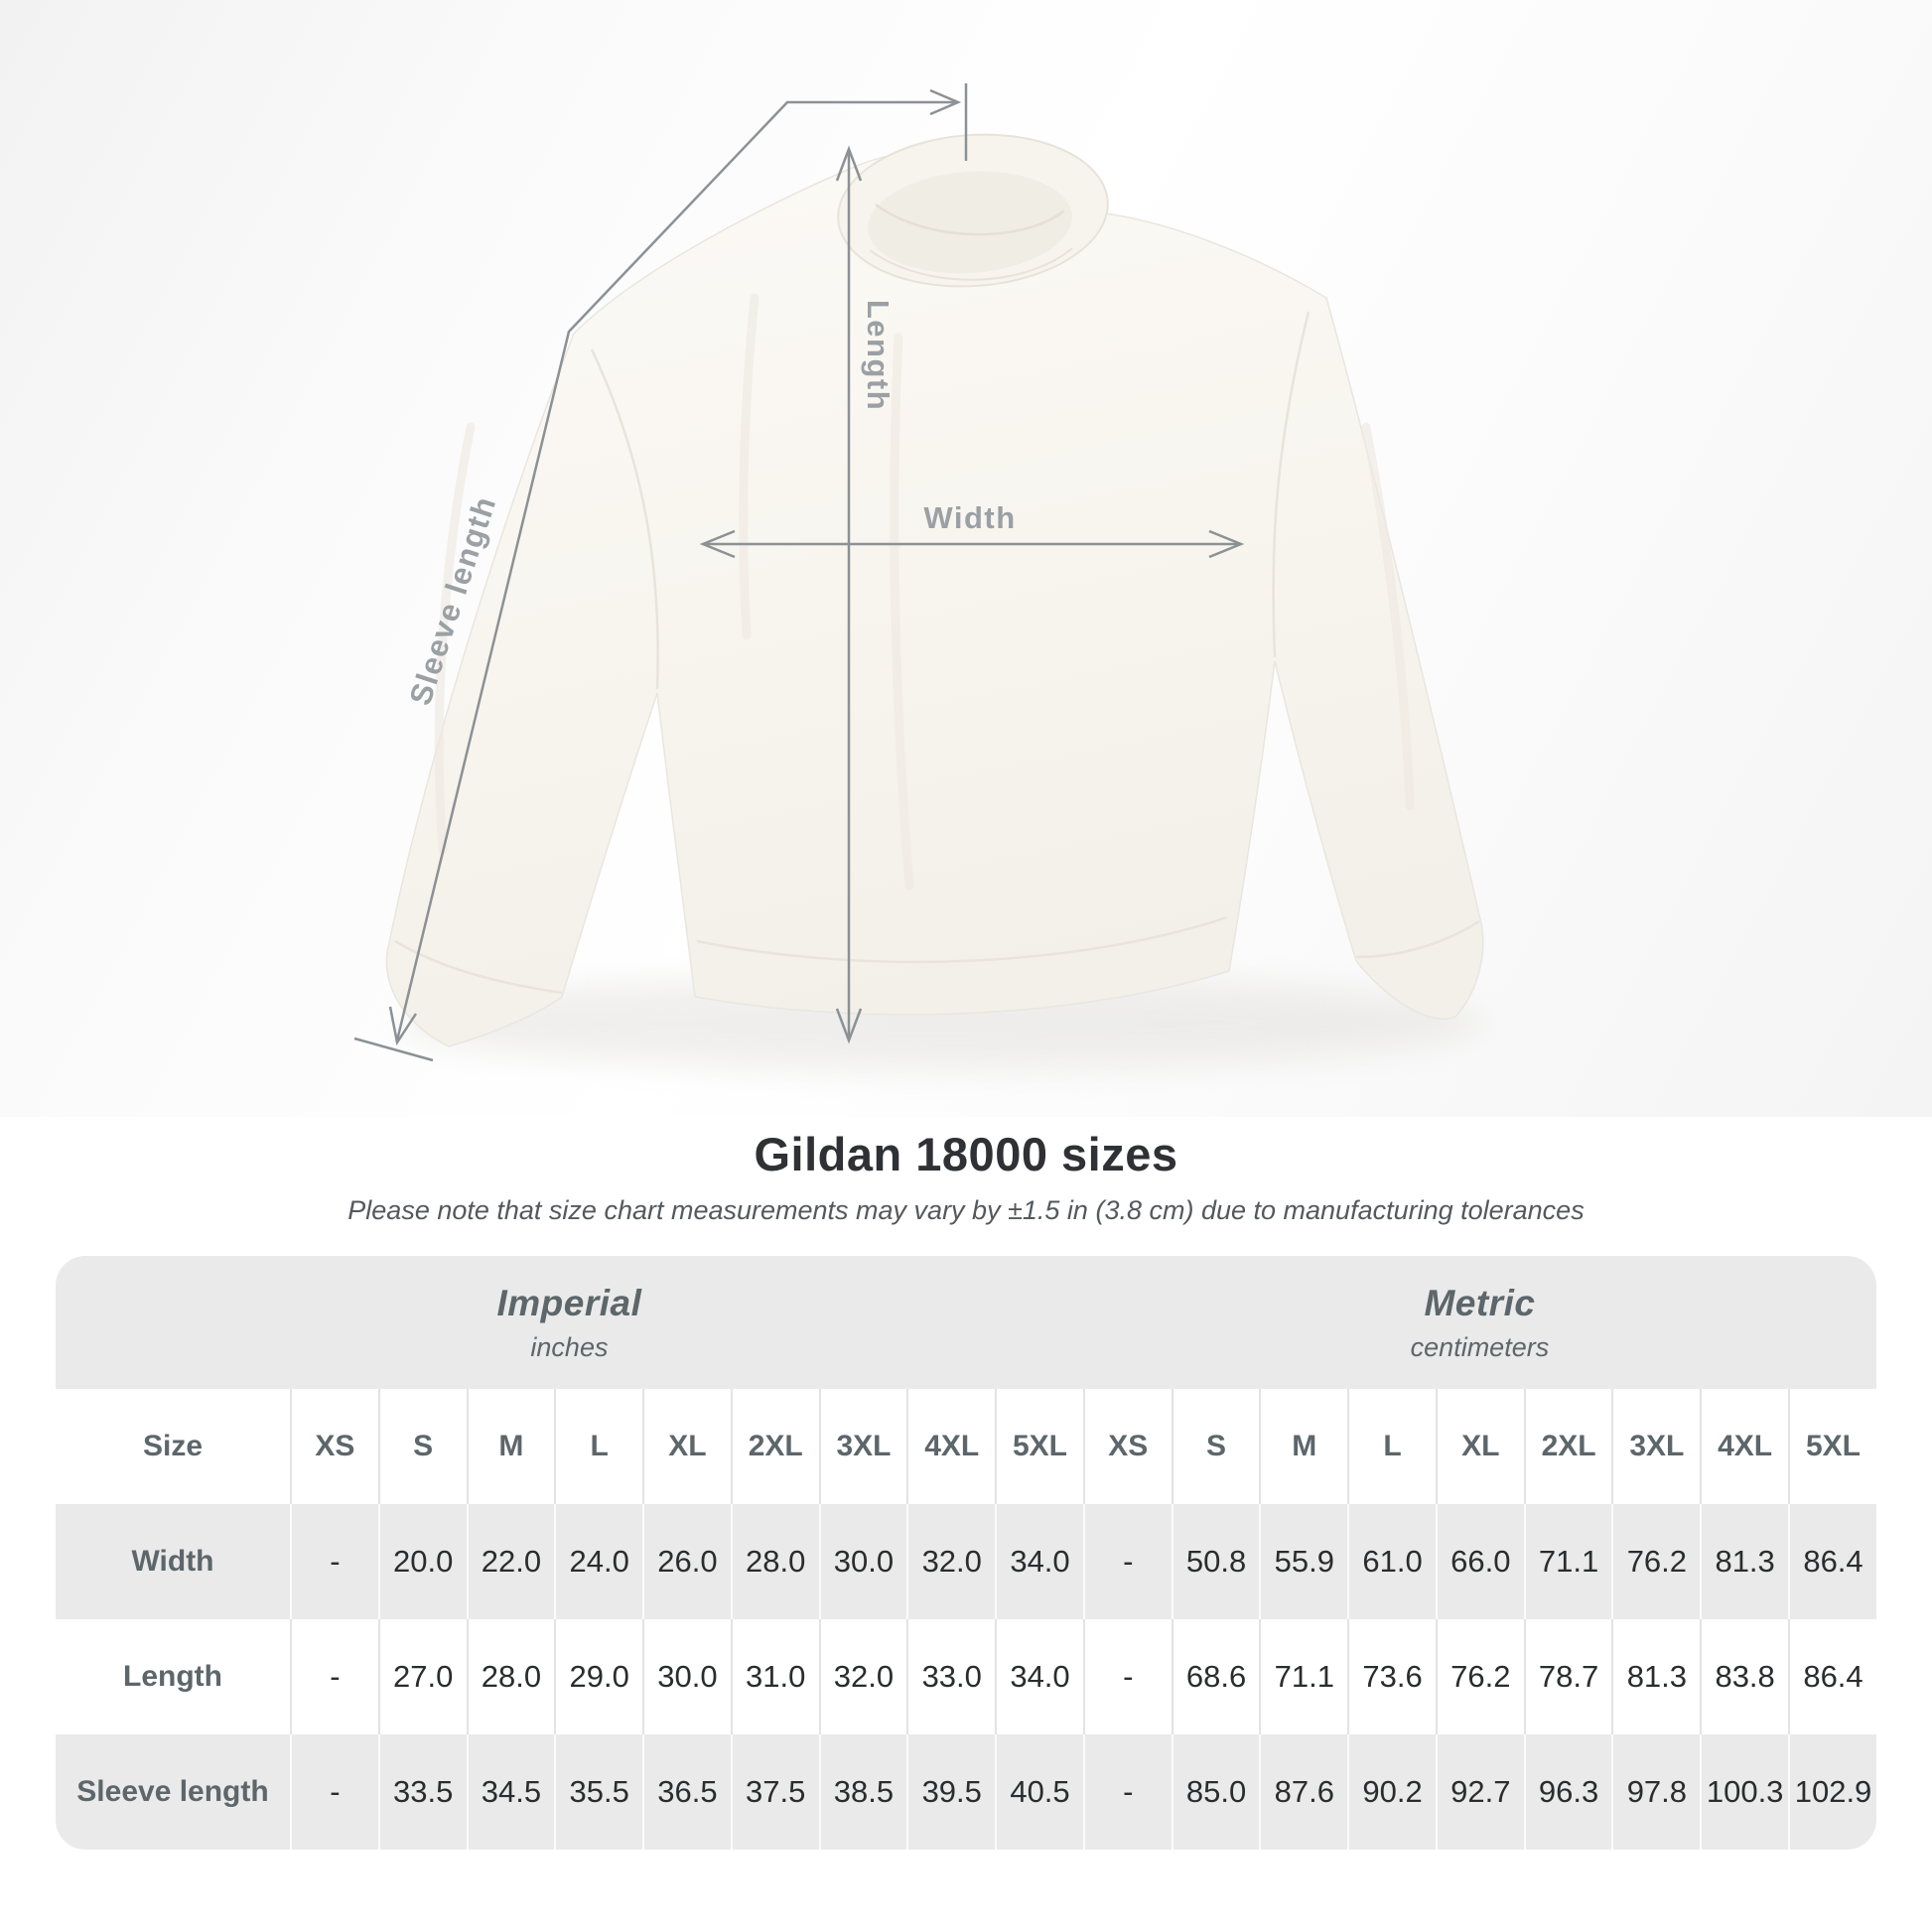 This screenshot has width=1932, height=1932. I want to click on imperial-group-header: Imperial inches, so click(569, 1323).